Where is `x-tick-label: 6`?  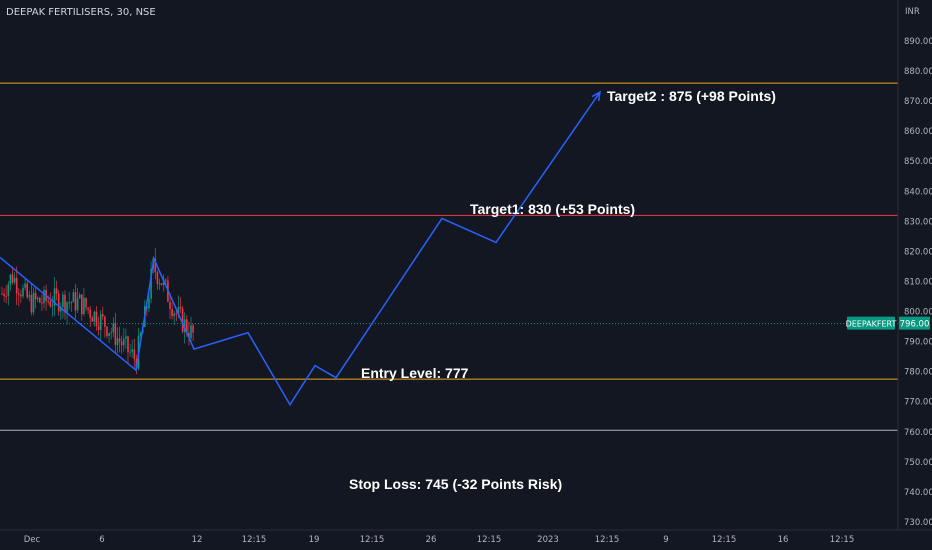
x-tick-label: 6 is located at coordinates (101, 540).